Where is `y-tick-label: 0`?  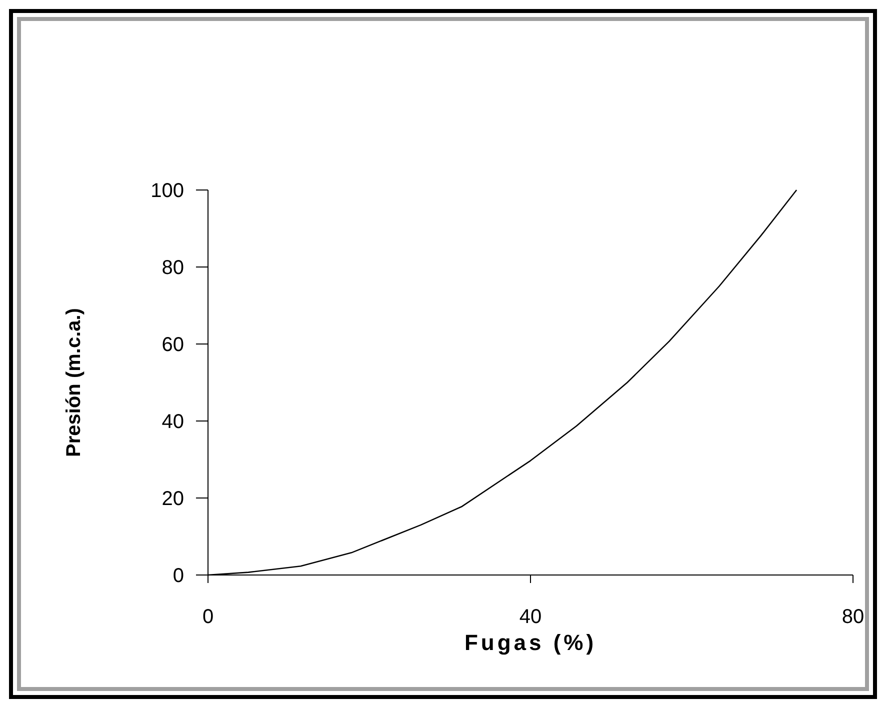
y-tick-label: 0 is located at coordinates (178, 576).